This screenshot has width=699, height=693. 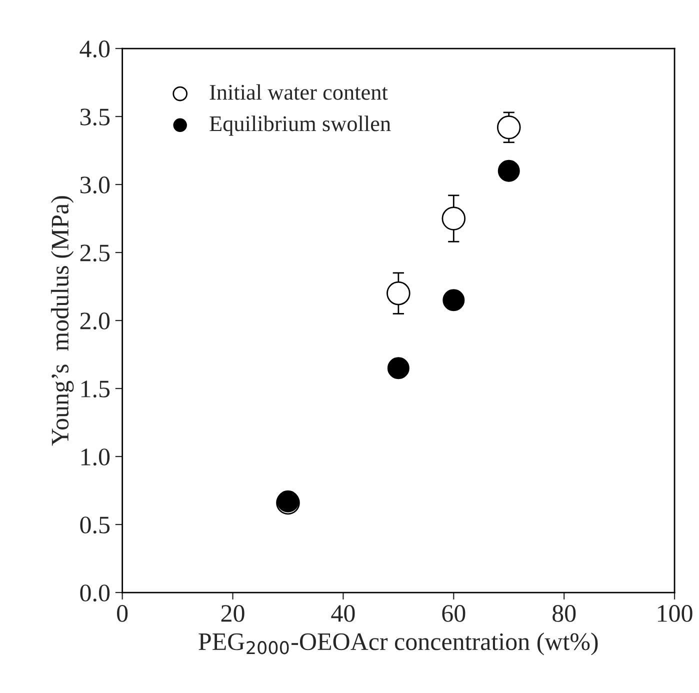 What do you see at coordinates (95, 49) in the screenshot?
I see `y-tick-label: 4.0` at bounding box center [95, 49].